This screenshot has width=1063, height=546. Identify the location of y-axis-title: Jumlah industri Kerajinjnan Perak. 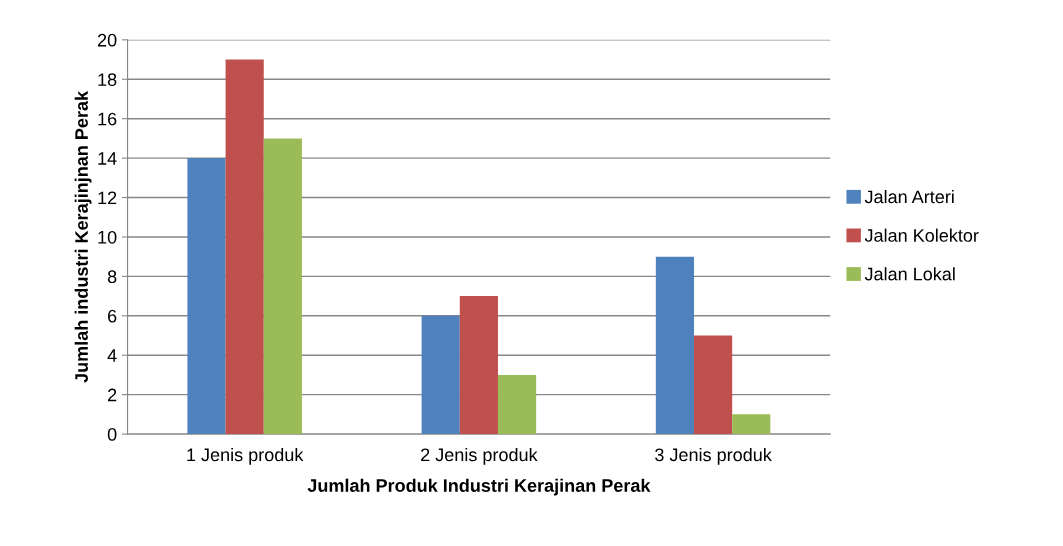
(83, 236).